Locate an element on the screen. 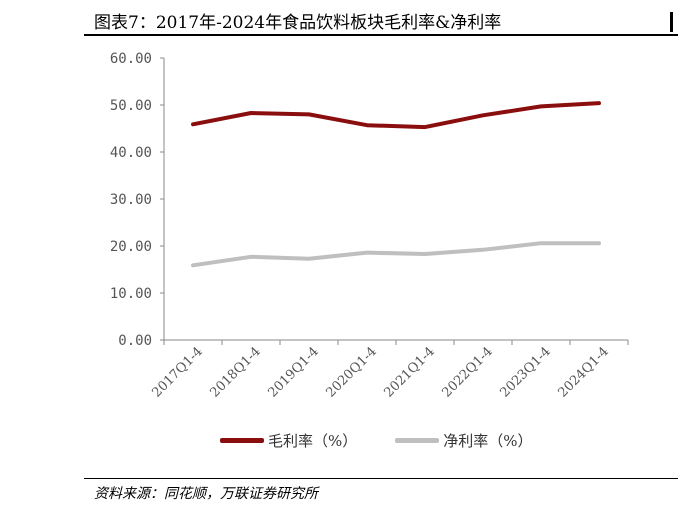 The height and width of the screenshot is (510, 678). x-tick-label: 2024Q1-4 is located at coordinates (583, 372).